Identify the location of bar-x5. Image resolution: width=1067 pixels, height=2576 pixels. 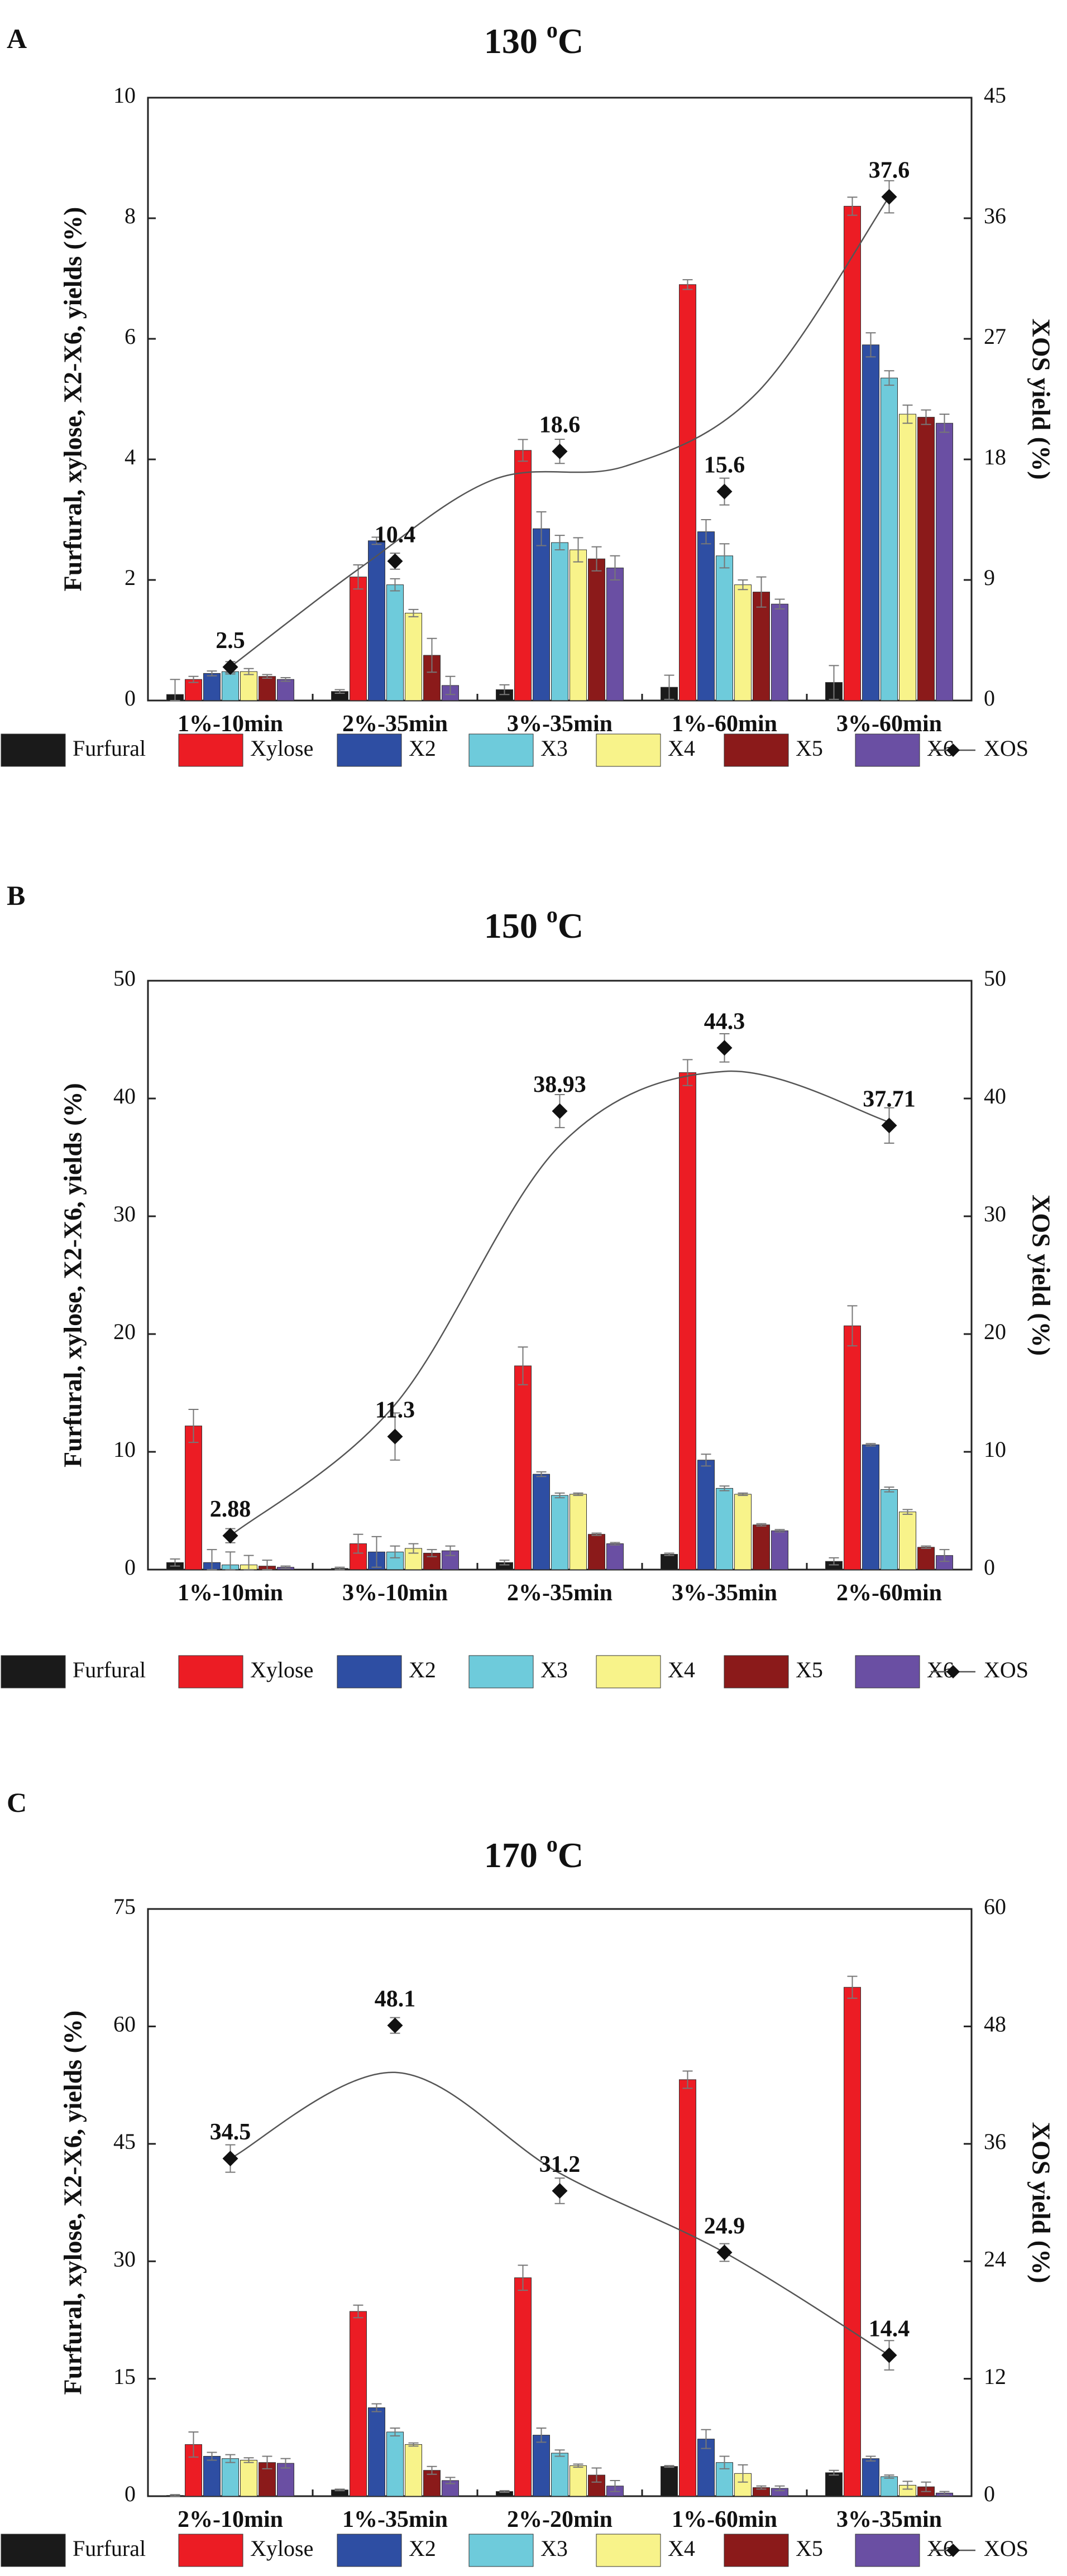
(596, 1552).